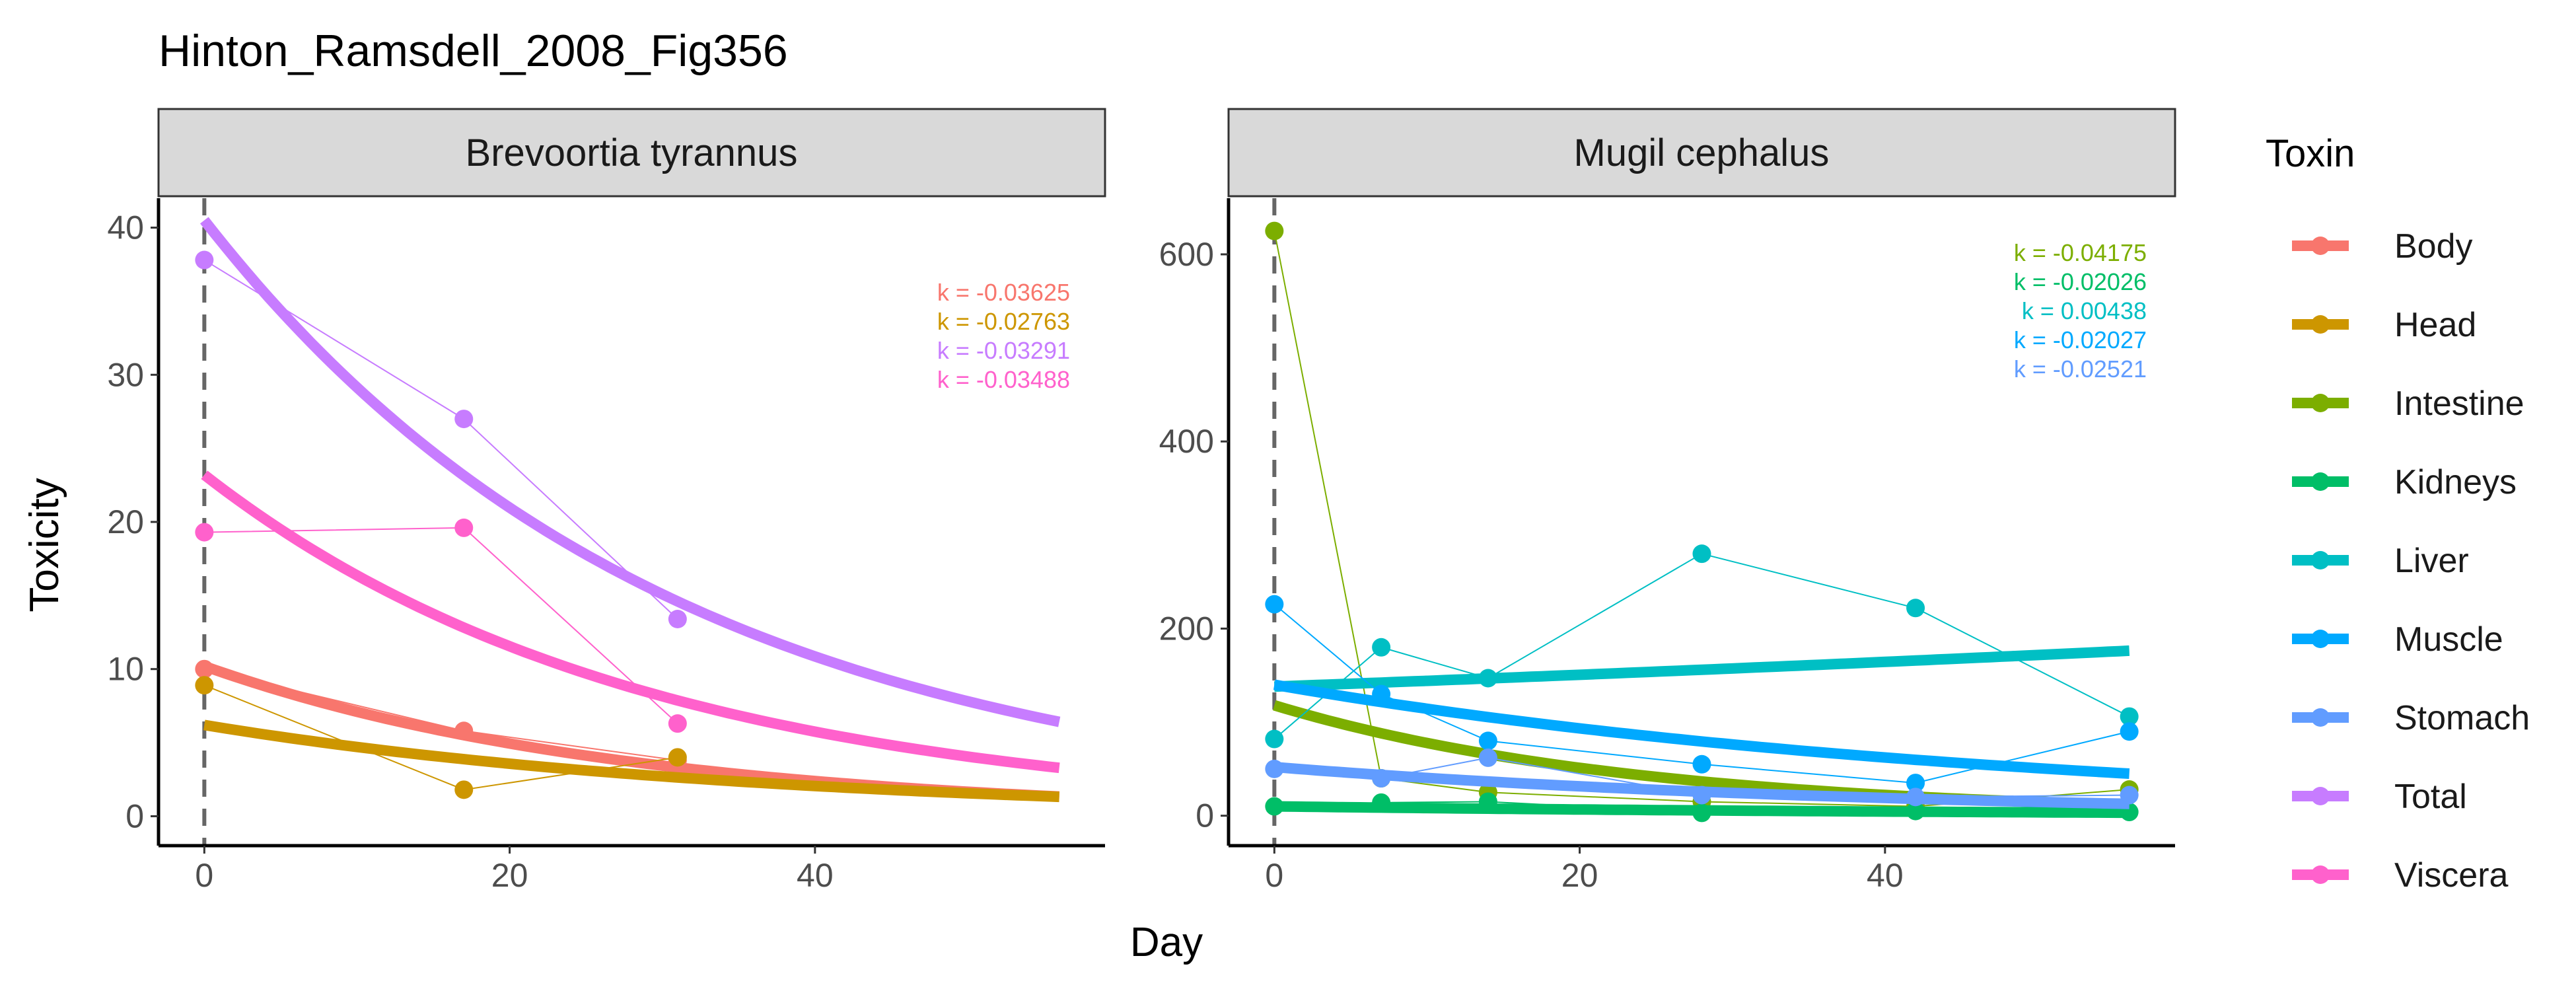  Describe the element at coordinates (1187, 254) in the screenshot. I see `y-tick-label: 600` at that location.